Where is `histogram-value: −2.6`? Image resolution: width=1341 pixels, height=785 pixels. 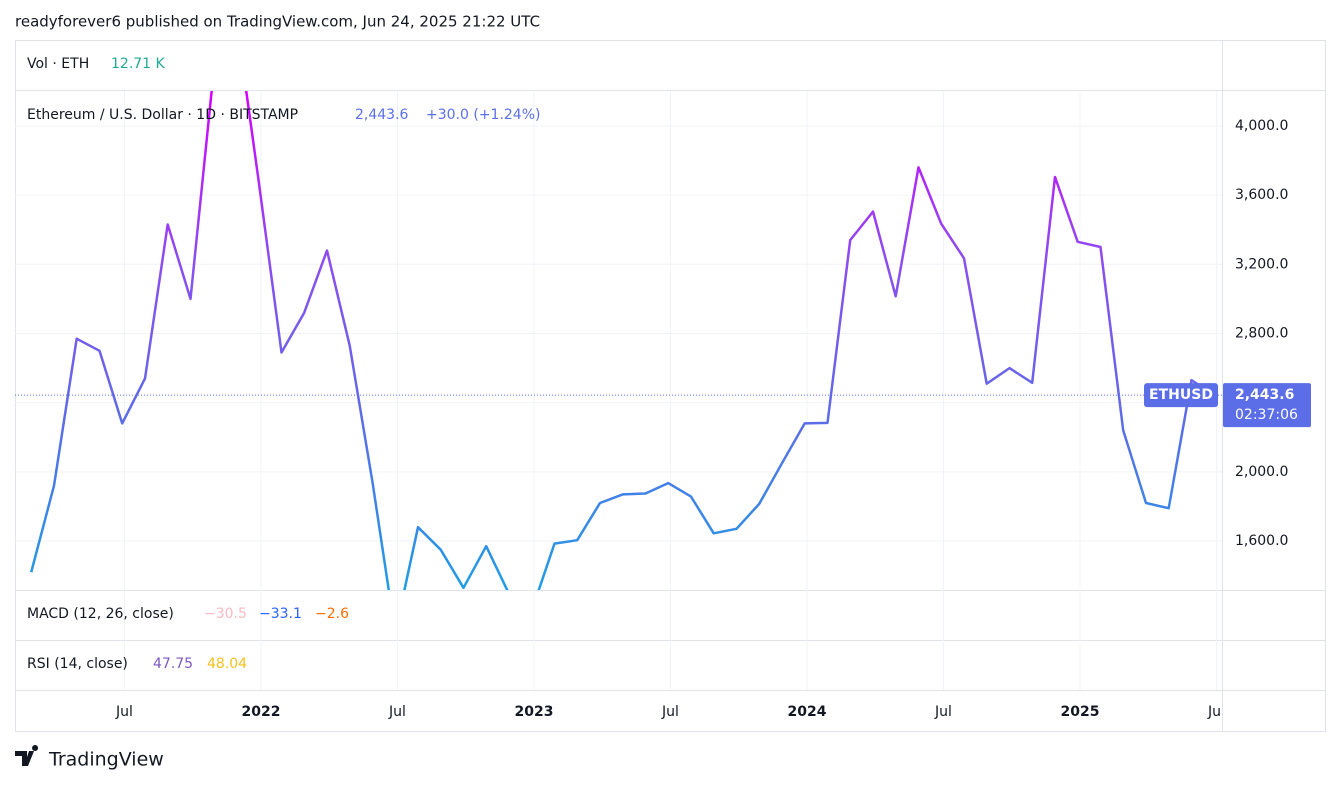
histogram-value: −2.6 is located at coordinates (332, 614).